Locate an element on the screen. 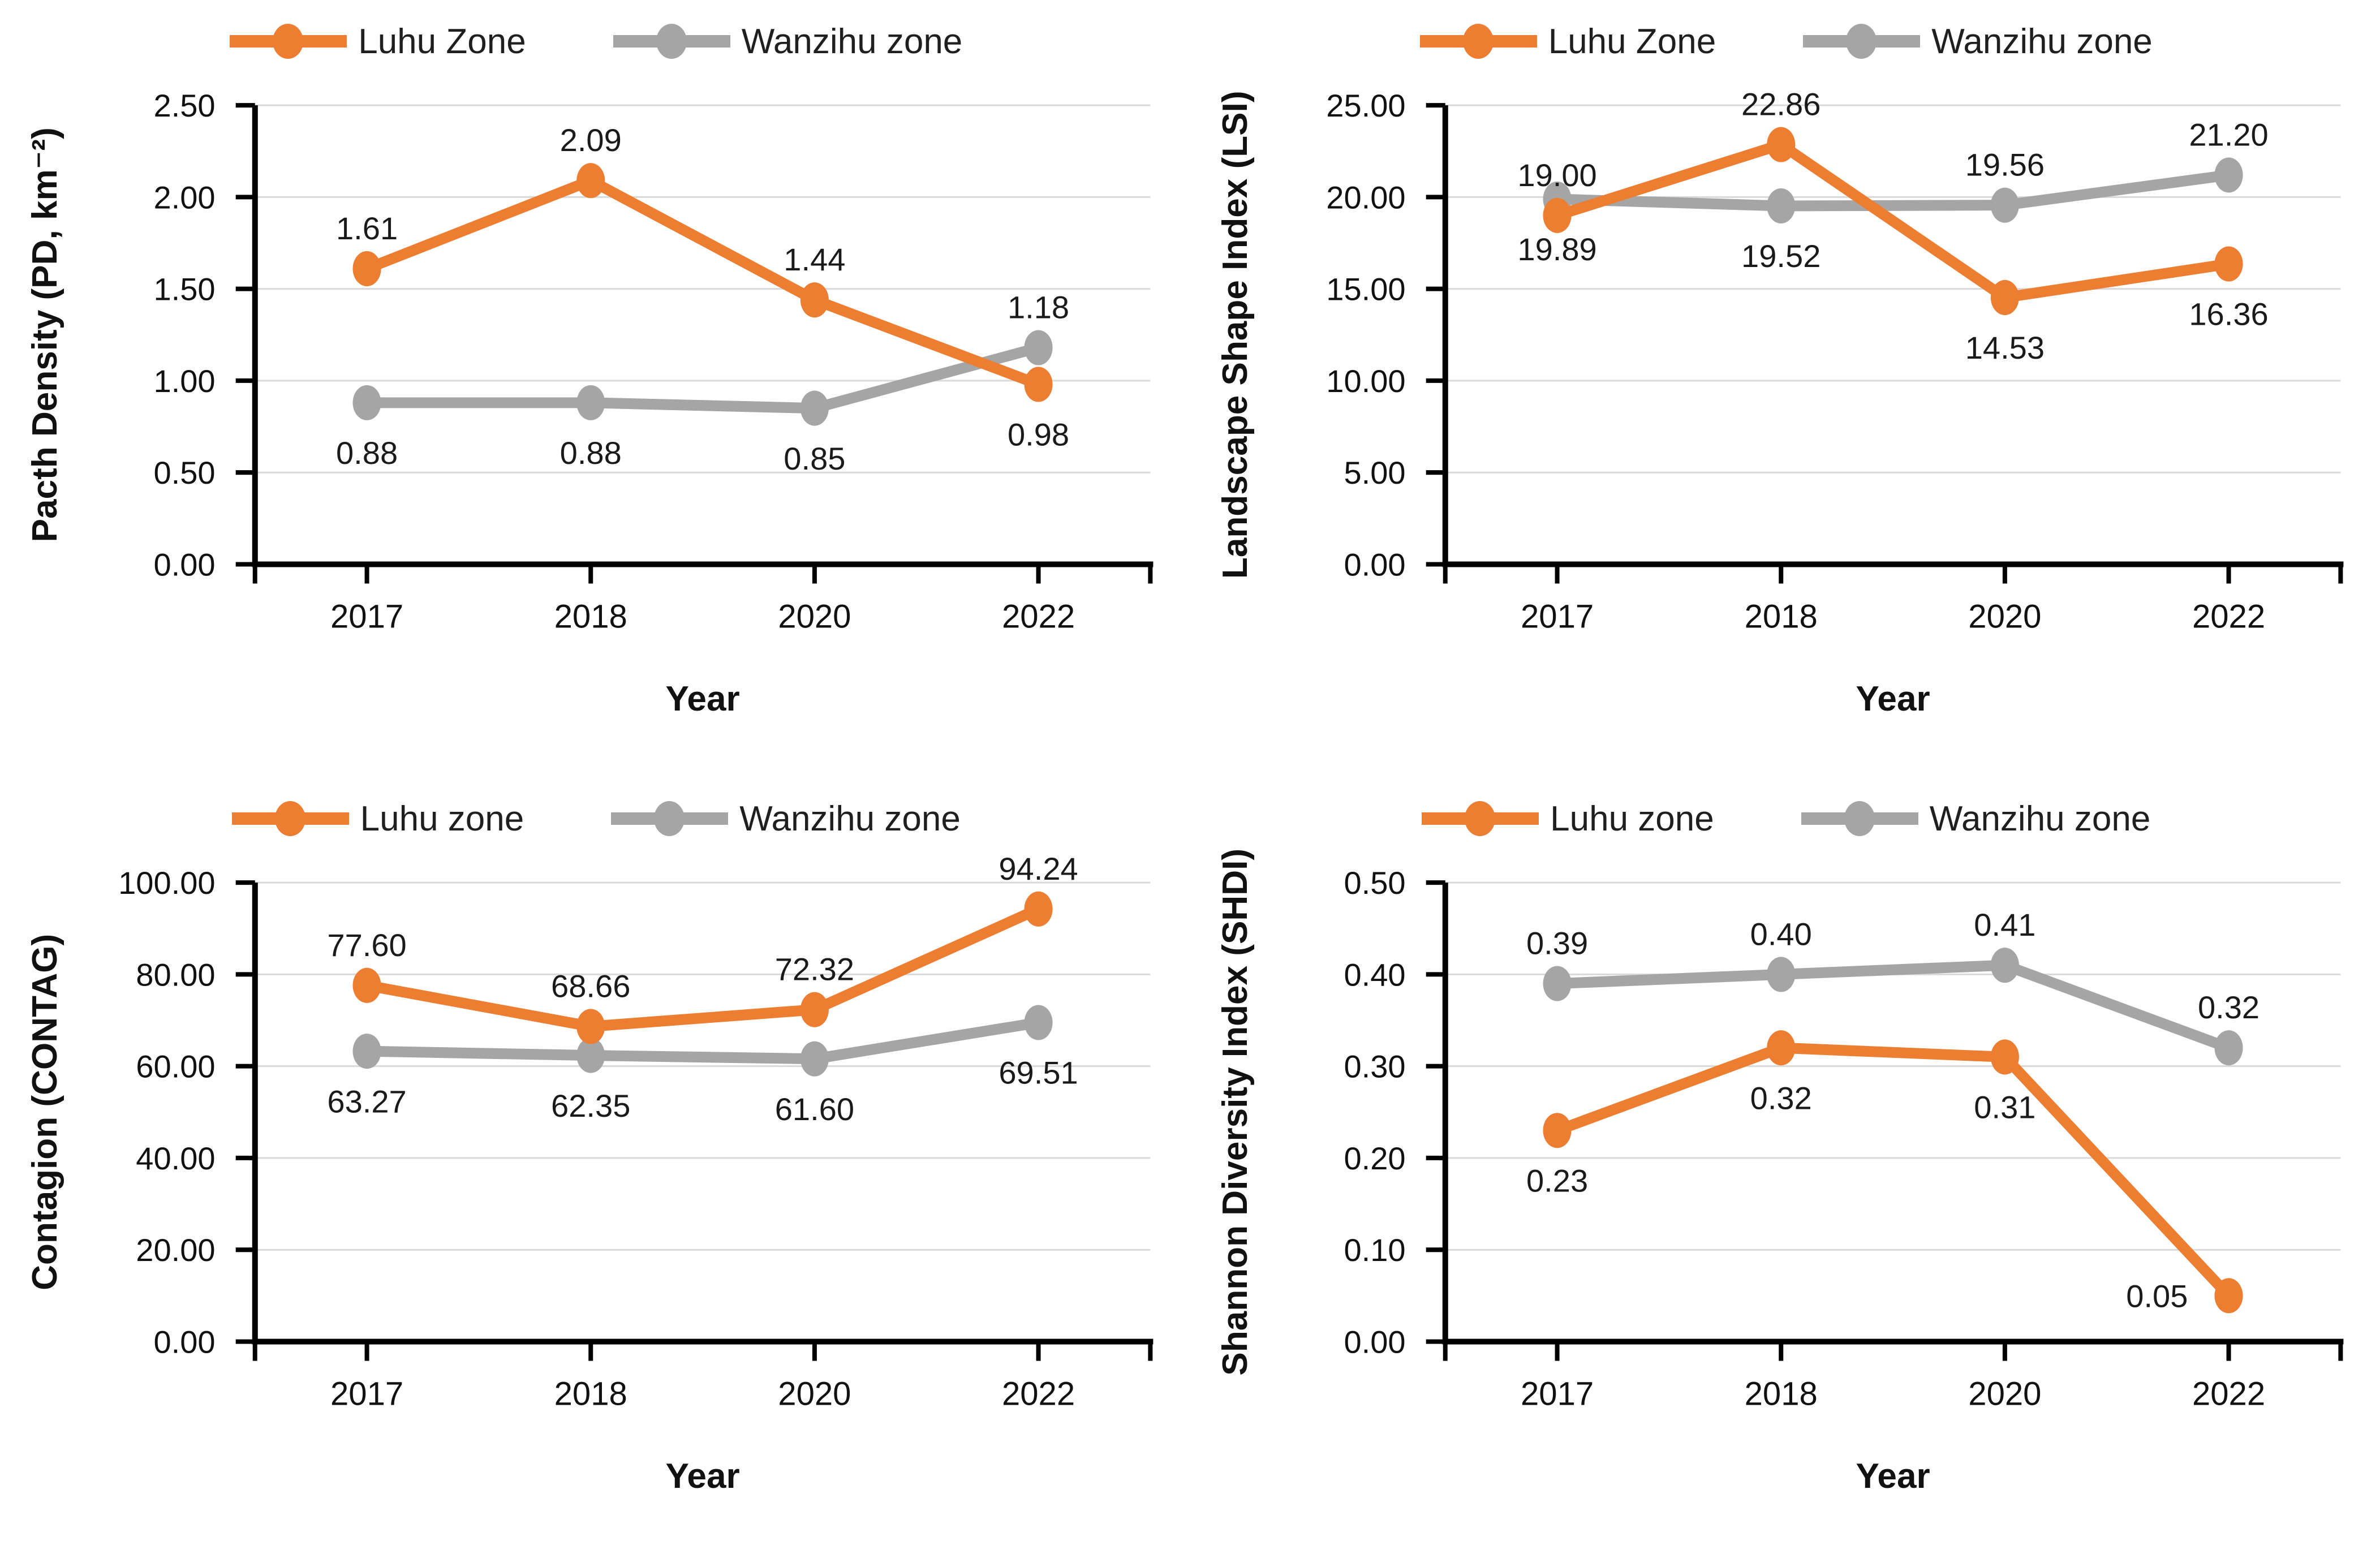 The image size is (2380, 1558). y-tick-label: 2.00 is located at coordinates (184, 197).